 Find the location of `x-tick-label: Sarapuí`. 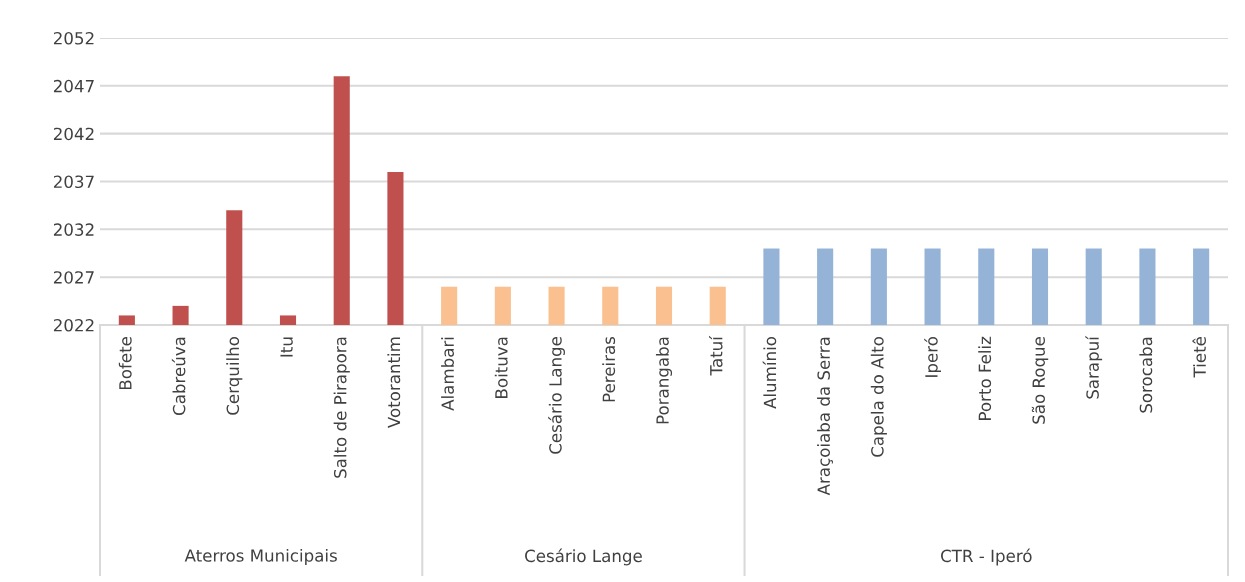

x-tick-label: Sarapuí is located at coordinates (1094, 367).